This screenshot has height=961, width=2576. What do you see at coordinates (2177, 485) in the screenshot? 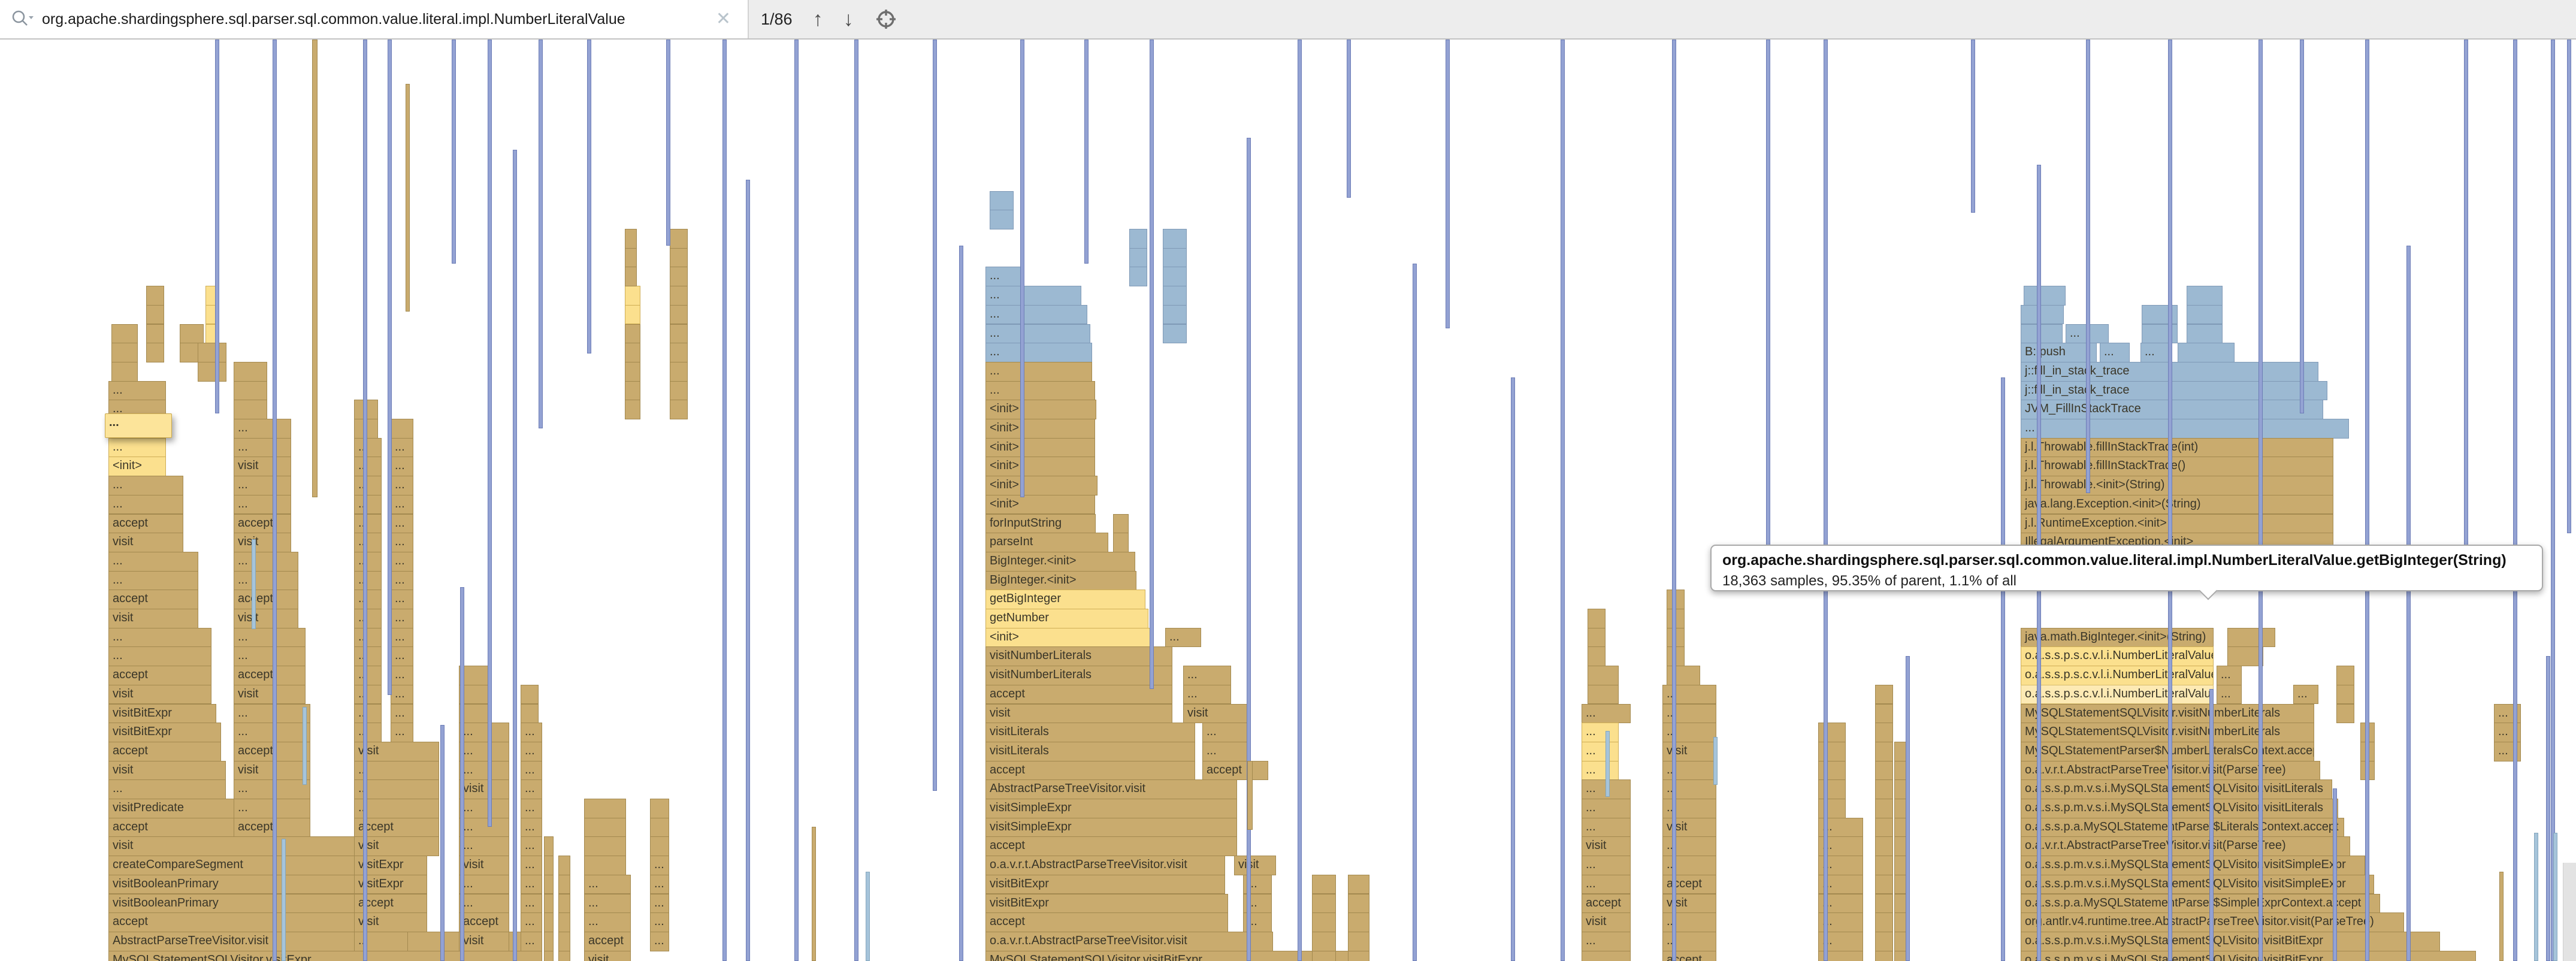
I see `flame-frame: j.l.Throwable.<init>(String)` at bounding box center [2177, 485].